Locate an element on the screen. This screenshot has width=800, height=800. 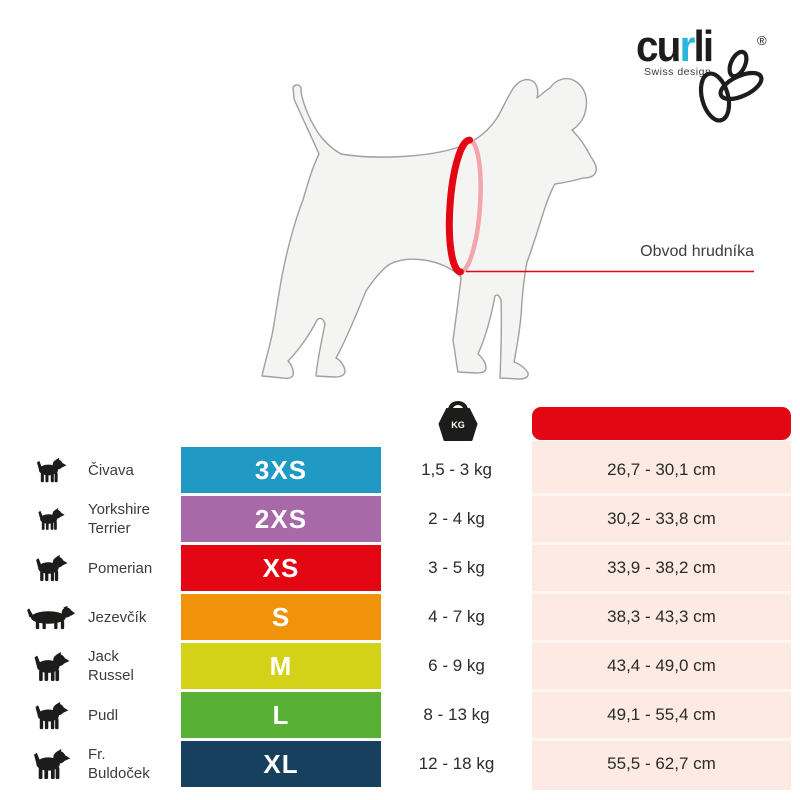
chest-range: 49,1 - 55,4 cm is located at coordinates (661, 714).